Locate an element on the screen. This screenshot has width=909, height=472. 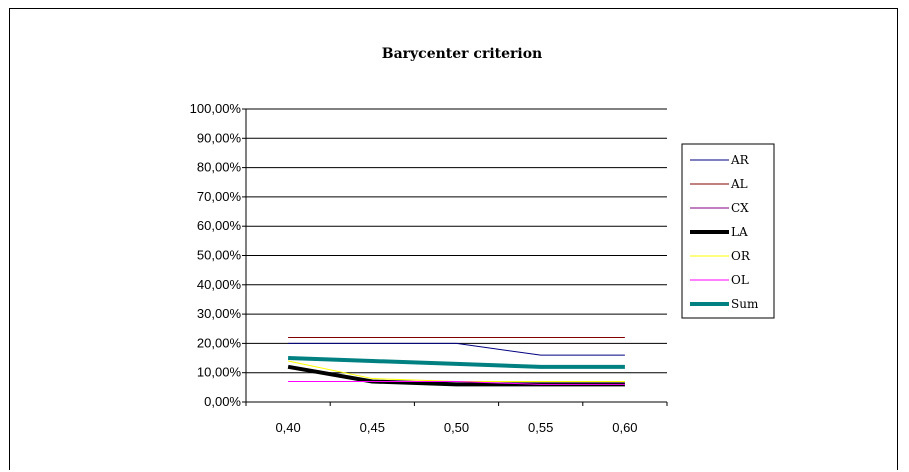
y-tick-label: 50,00% is located at coordinates (219, 255).